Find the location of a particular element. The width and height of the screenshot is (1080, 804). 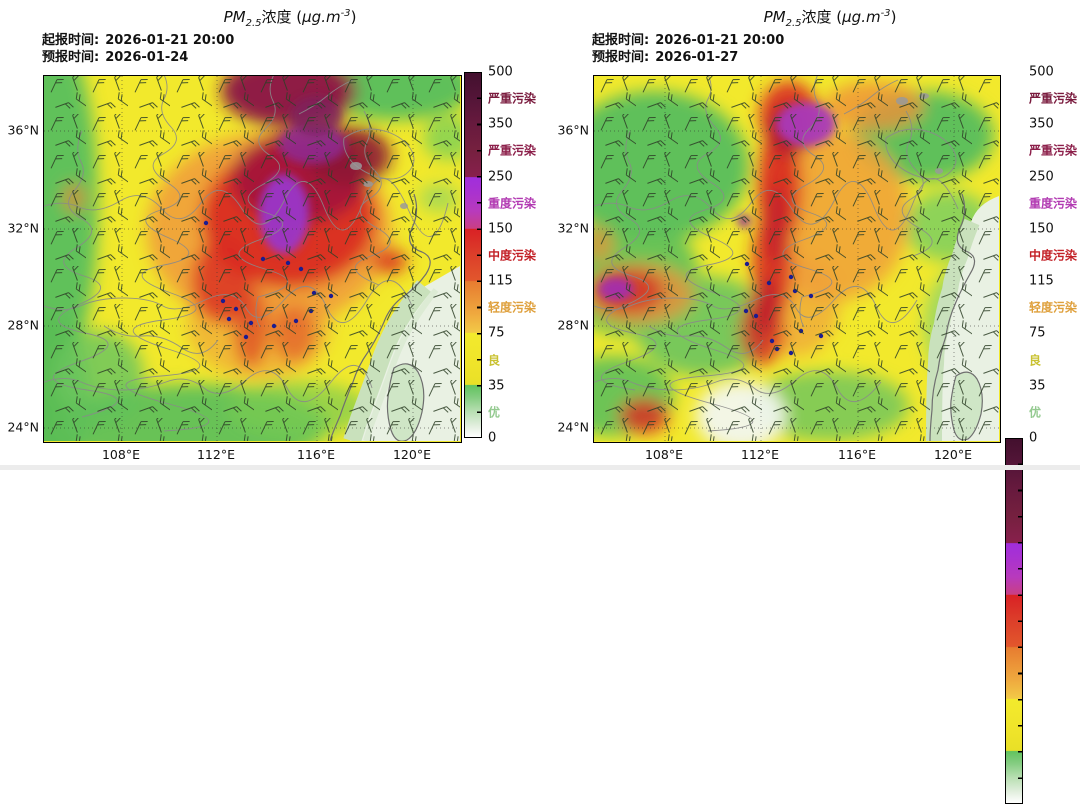

run-info: 起报时间: 2026-01-21 20:00 预报时间: 2026-01-27 is located at coordinates (688, 49).